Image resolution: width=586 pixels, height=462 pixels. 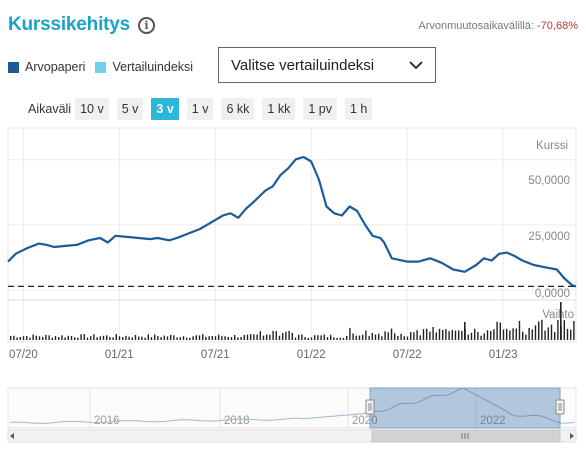 What do you see at coordinates (359, 109) in the screenshot?
I see `range-option-7: 1 h` at bounding box center [359, 109].